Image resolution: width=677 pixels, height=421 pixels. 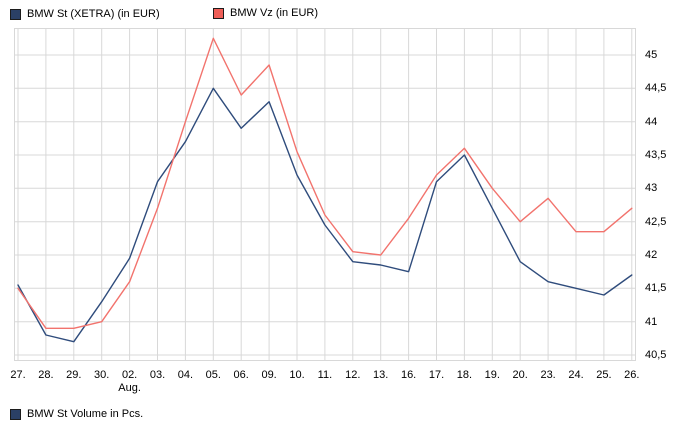 I want to click on legend-item-bmw-st: BMW St (XETRA) (in EUR), so click(x=85, y=14).